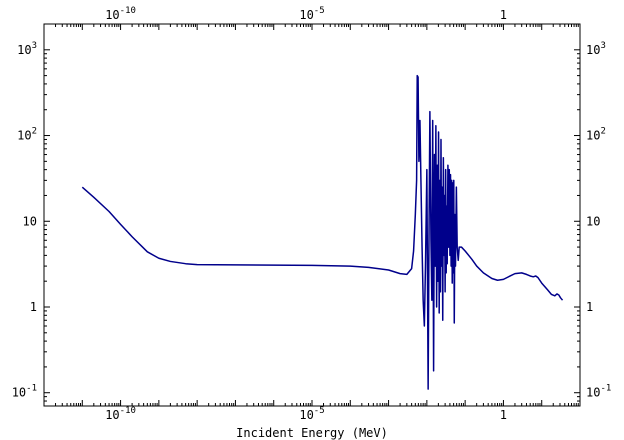  What do you see at coordinates (503, 415) in the screenshot?
I see `x-tick-label-bottom: 1` at bounding box center [503, 415].